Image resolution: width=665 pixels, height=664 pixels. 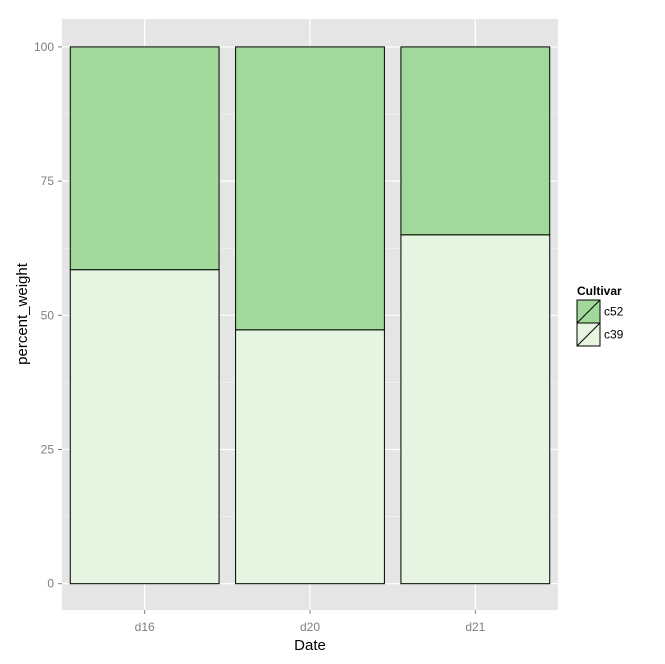 What do you see at coordinates (475, 627) in the screenshot?
I see `x-tick-label: d21` at bounding box center [475, 627].